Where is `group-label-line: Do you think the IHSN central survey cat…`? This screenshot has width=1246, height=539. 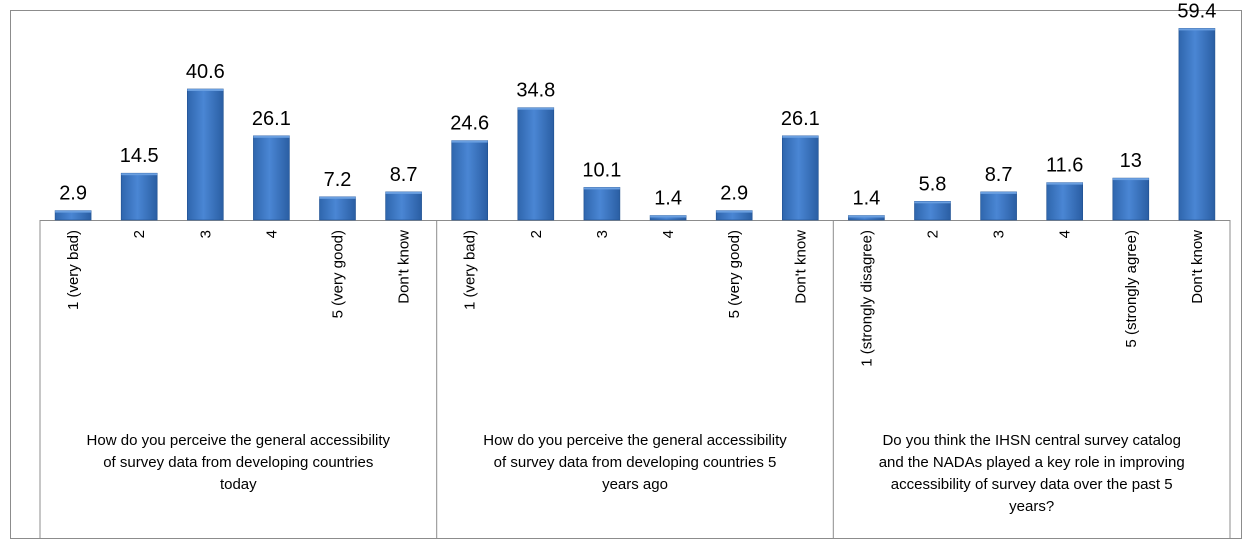
group-label-line: Do you think the IHSN central survey cat… is located at coordinates (1031, 440).